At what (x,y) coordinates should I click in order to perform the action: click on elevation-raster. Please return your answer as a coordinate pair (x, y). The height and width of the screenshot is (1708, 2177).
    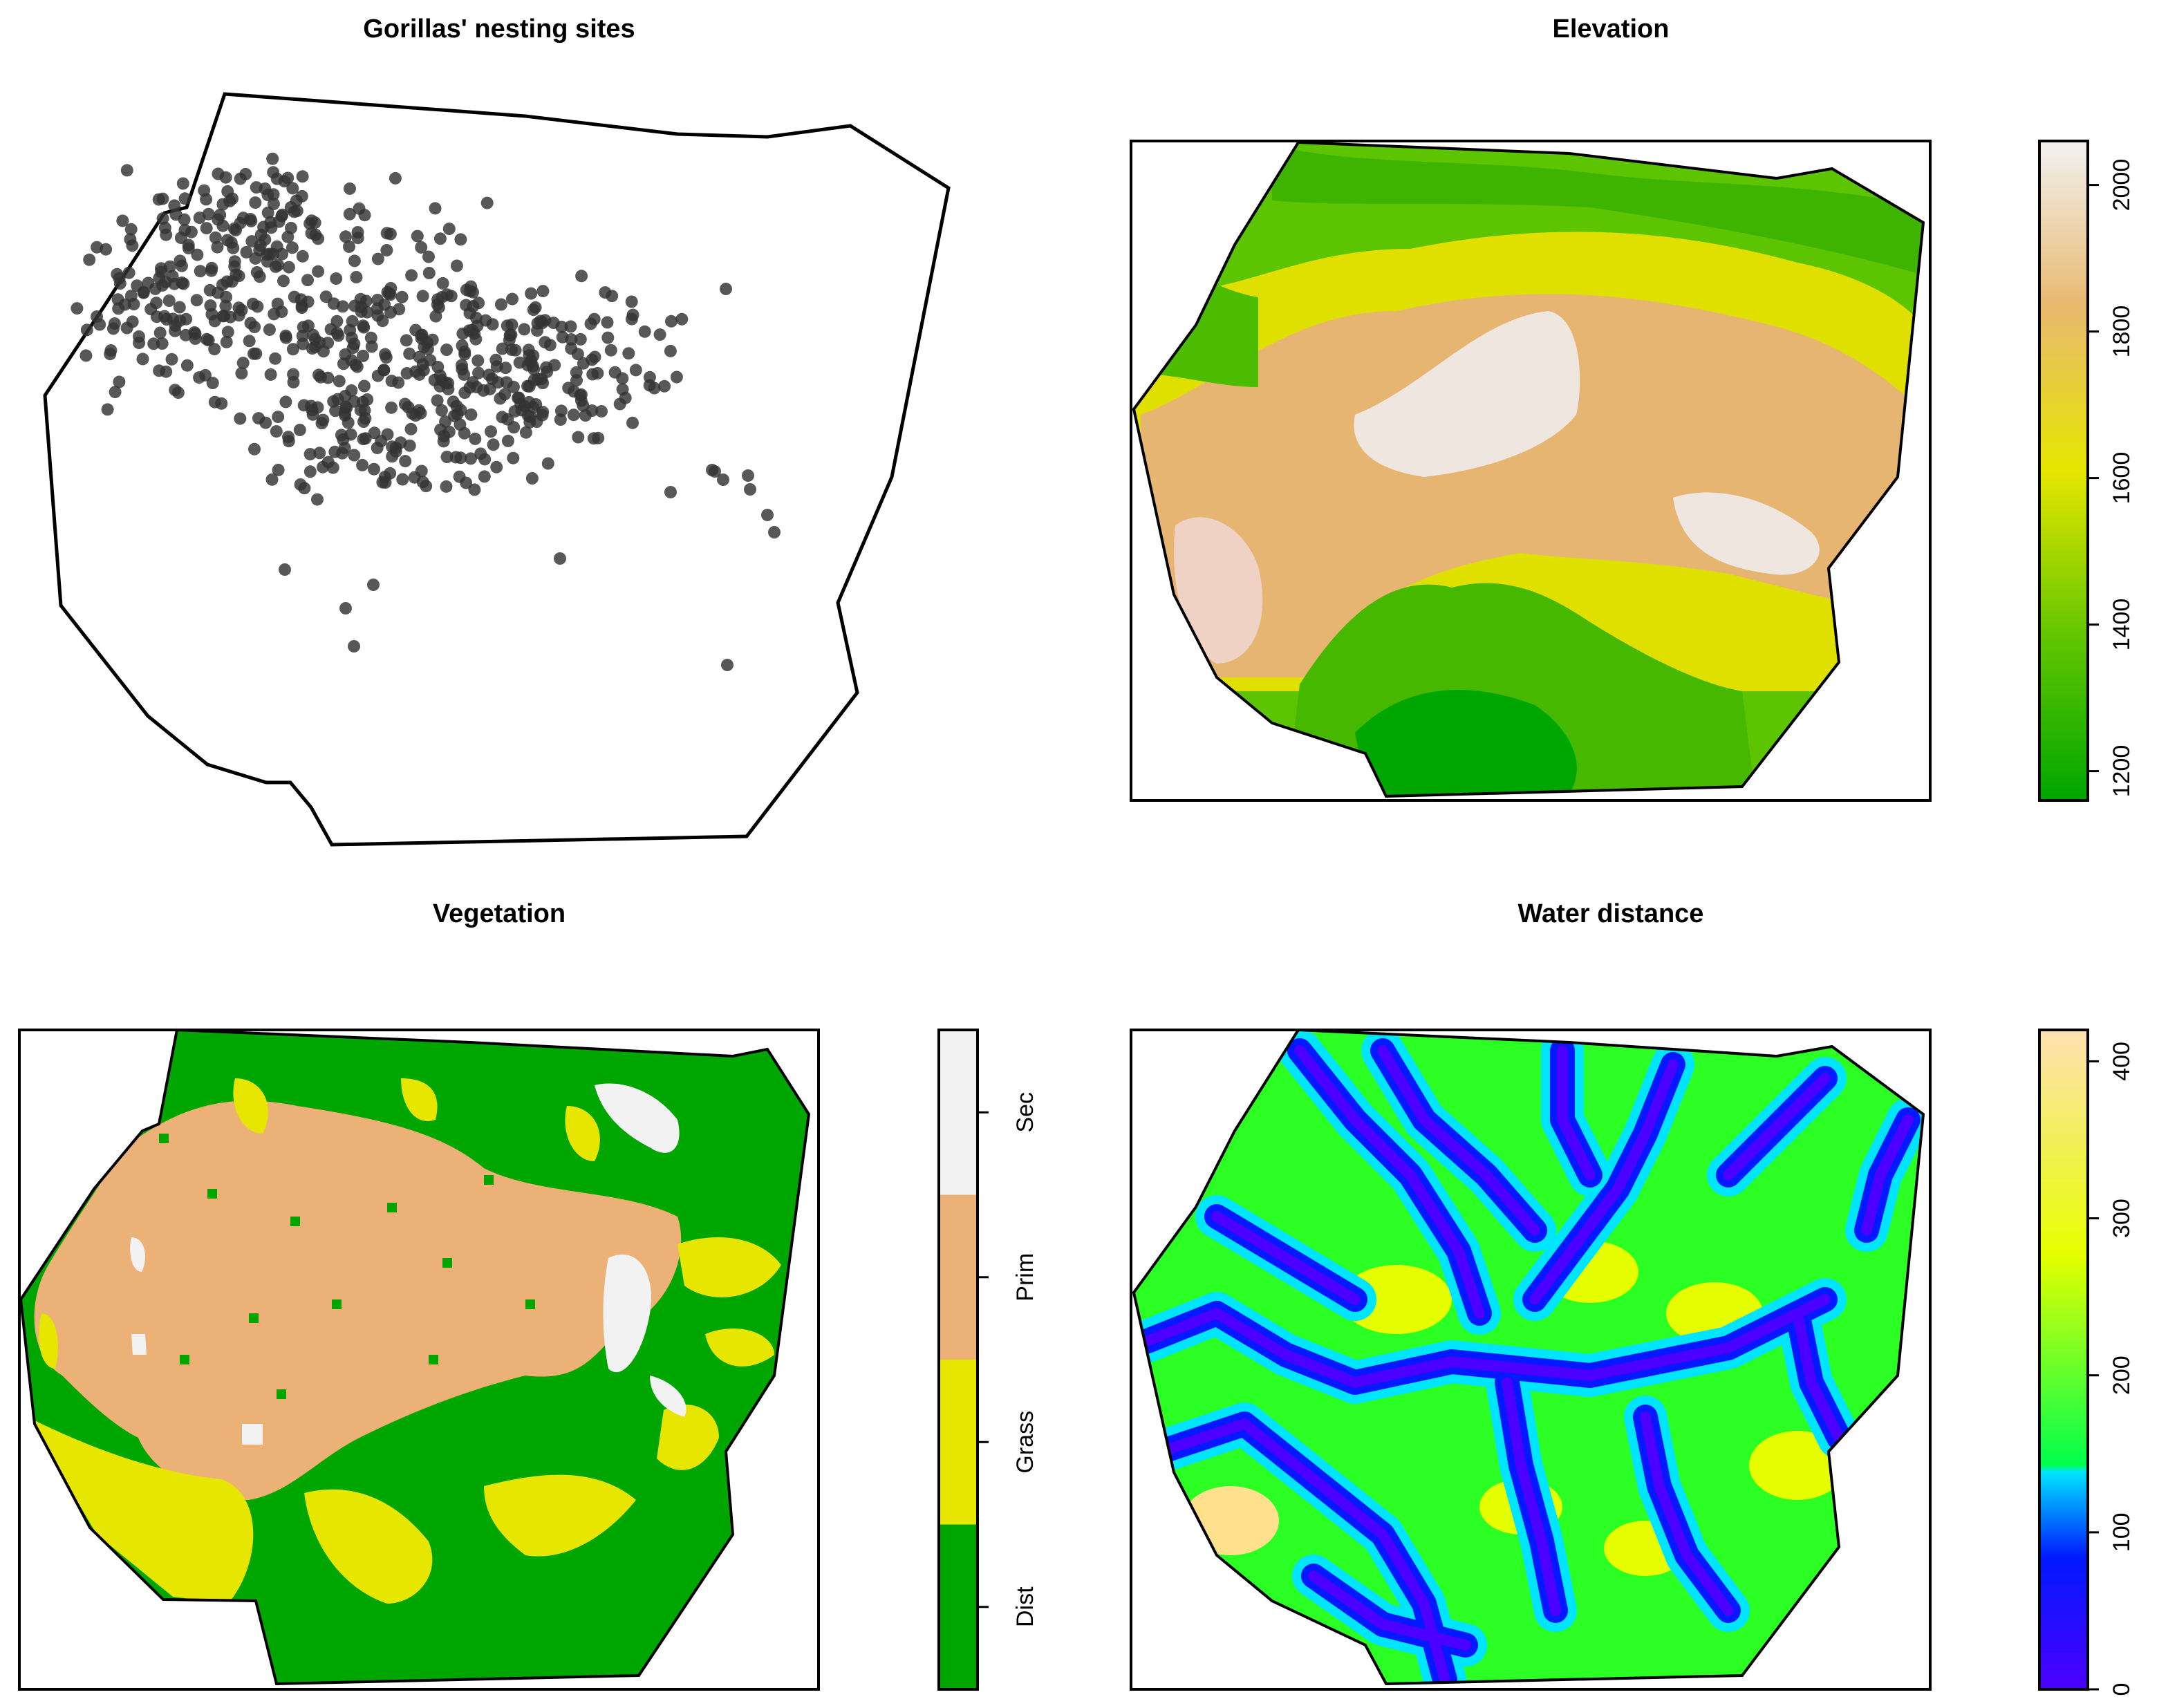
    Looking at the image, I should click on (1529, 469).